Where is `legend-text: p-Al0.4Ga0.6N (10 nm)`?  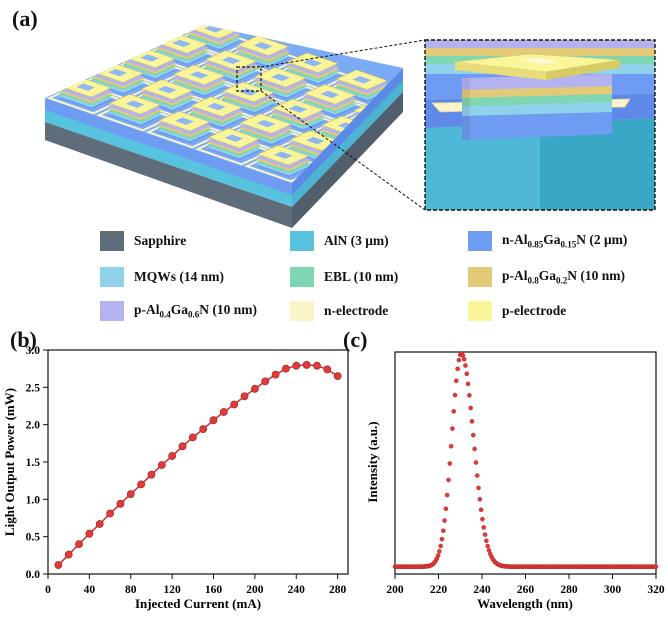 legend-text: p-Al0.4Ga0.6N (10 nm) is located at coordinates (196, 311).